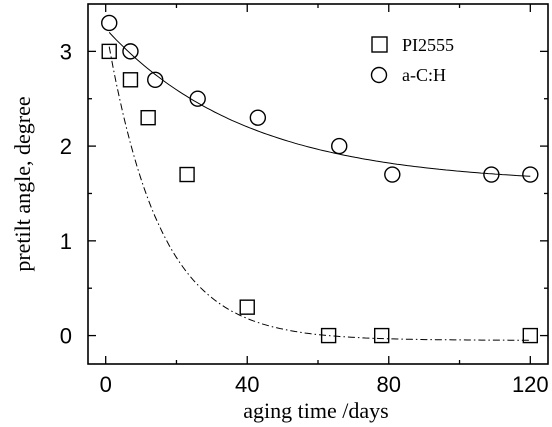 The image size is (552, 427). I want to click on y-tick-label: 3, so click(66, 51).